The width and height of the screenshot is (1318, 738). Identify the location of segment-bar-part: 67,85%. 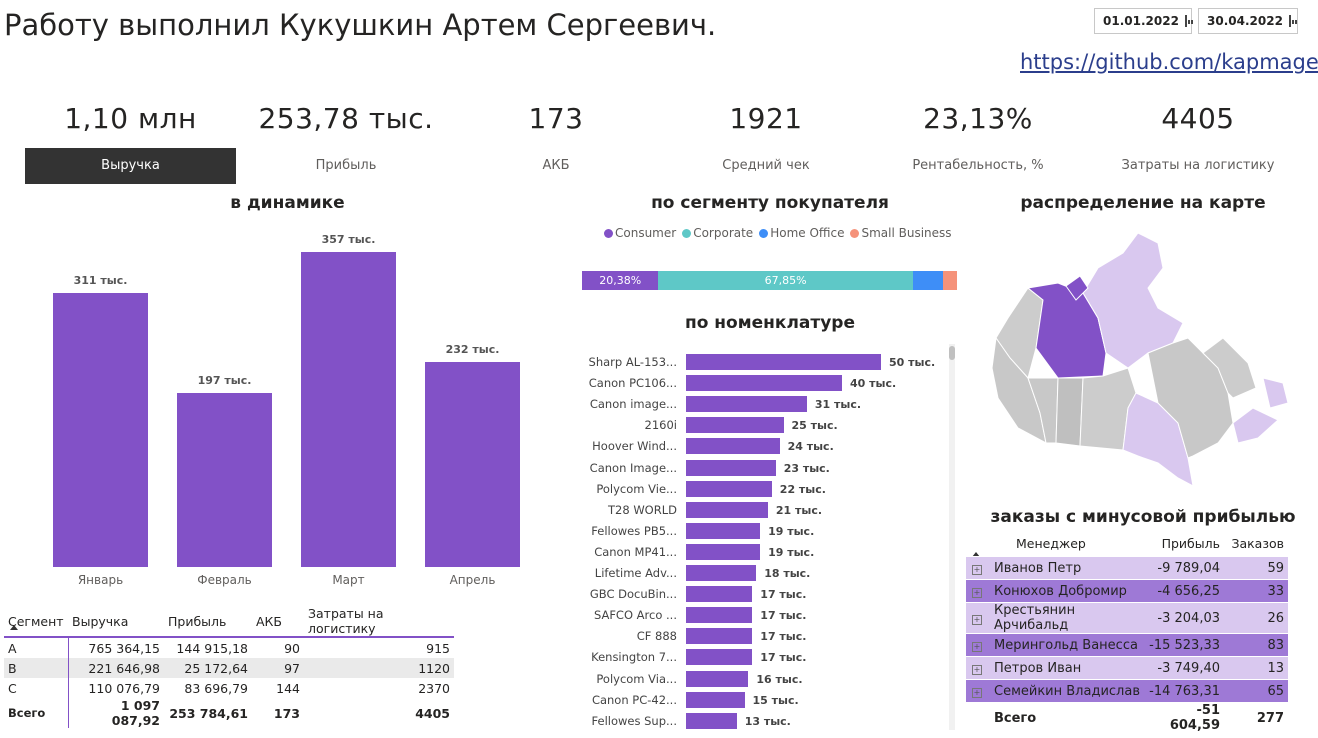
(785, 280).